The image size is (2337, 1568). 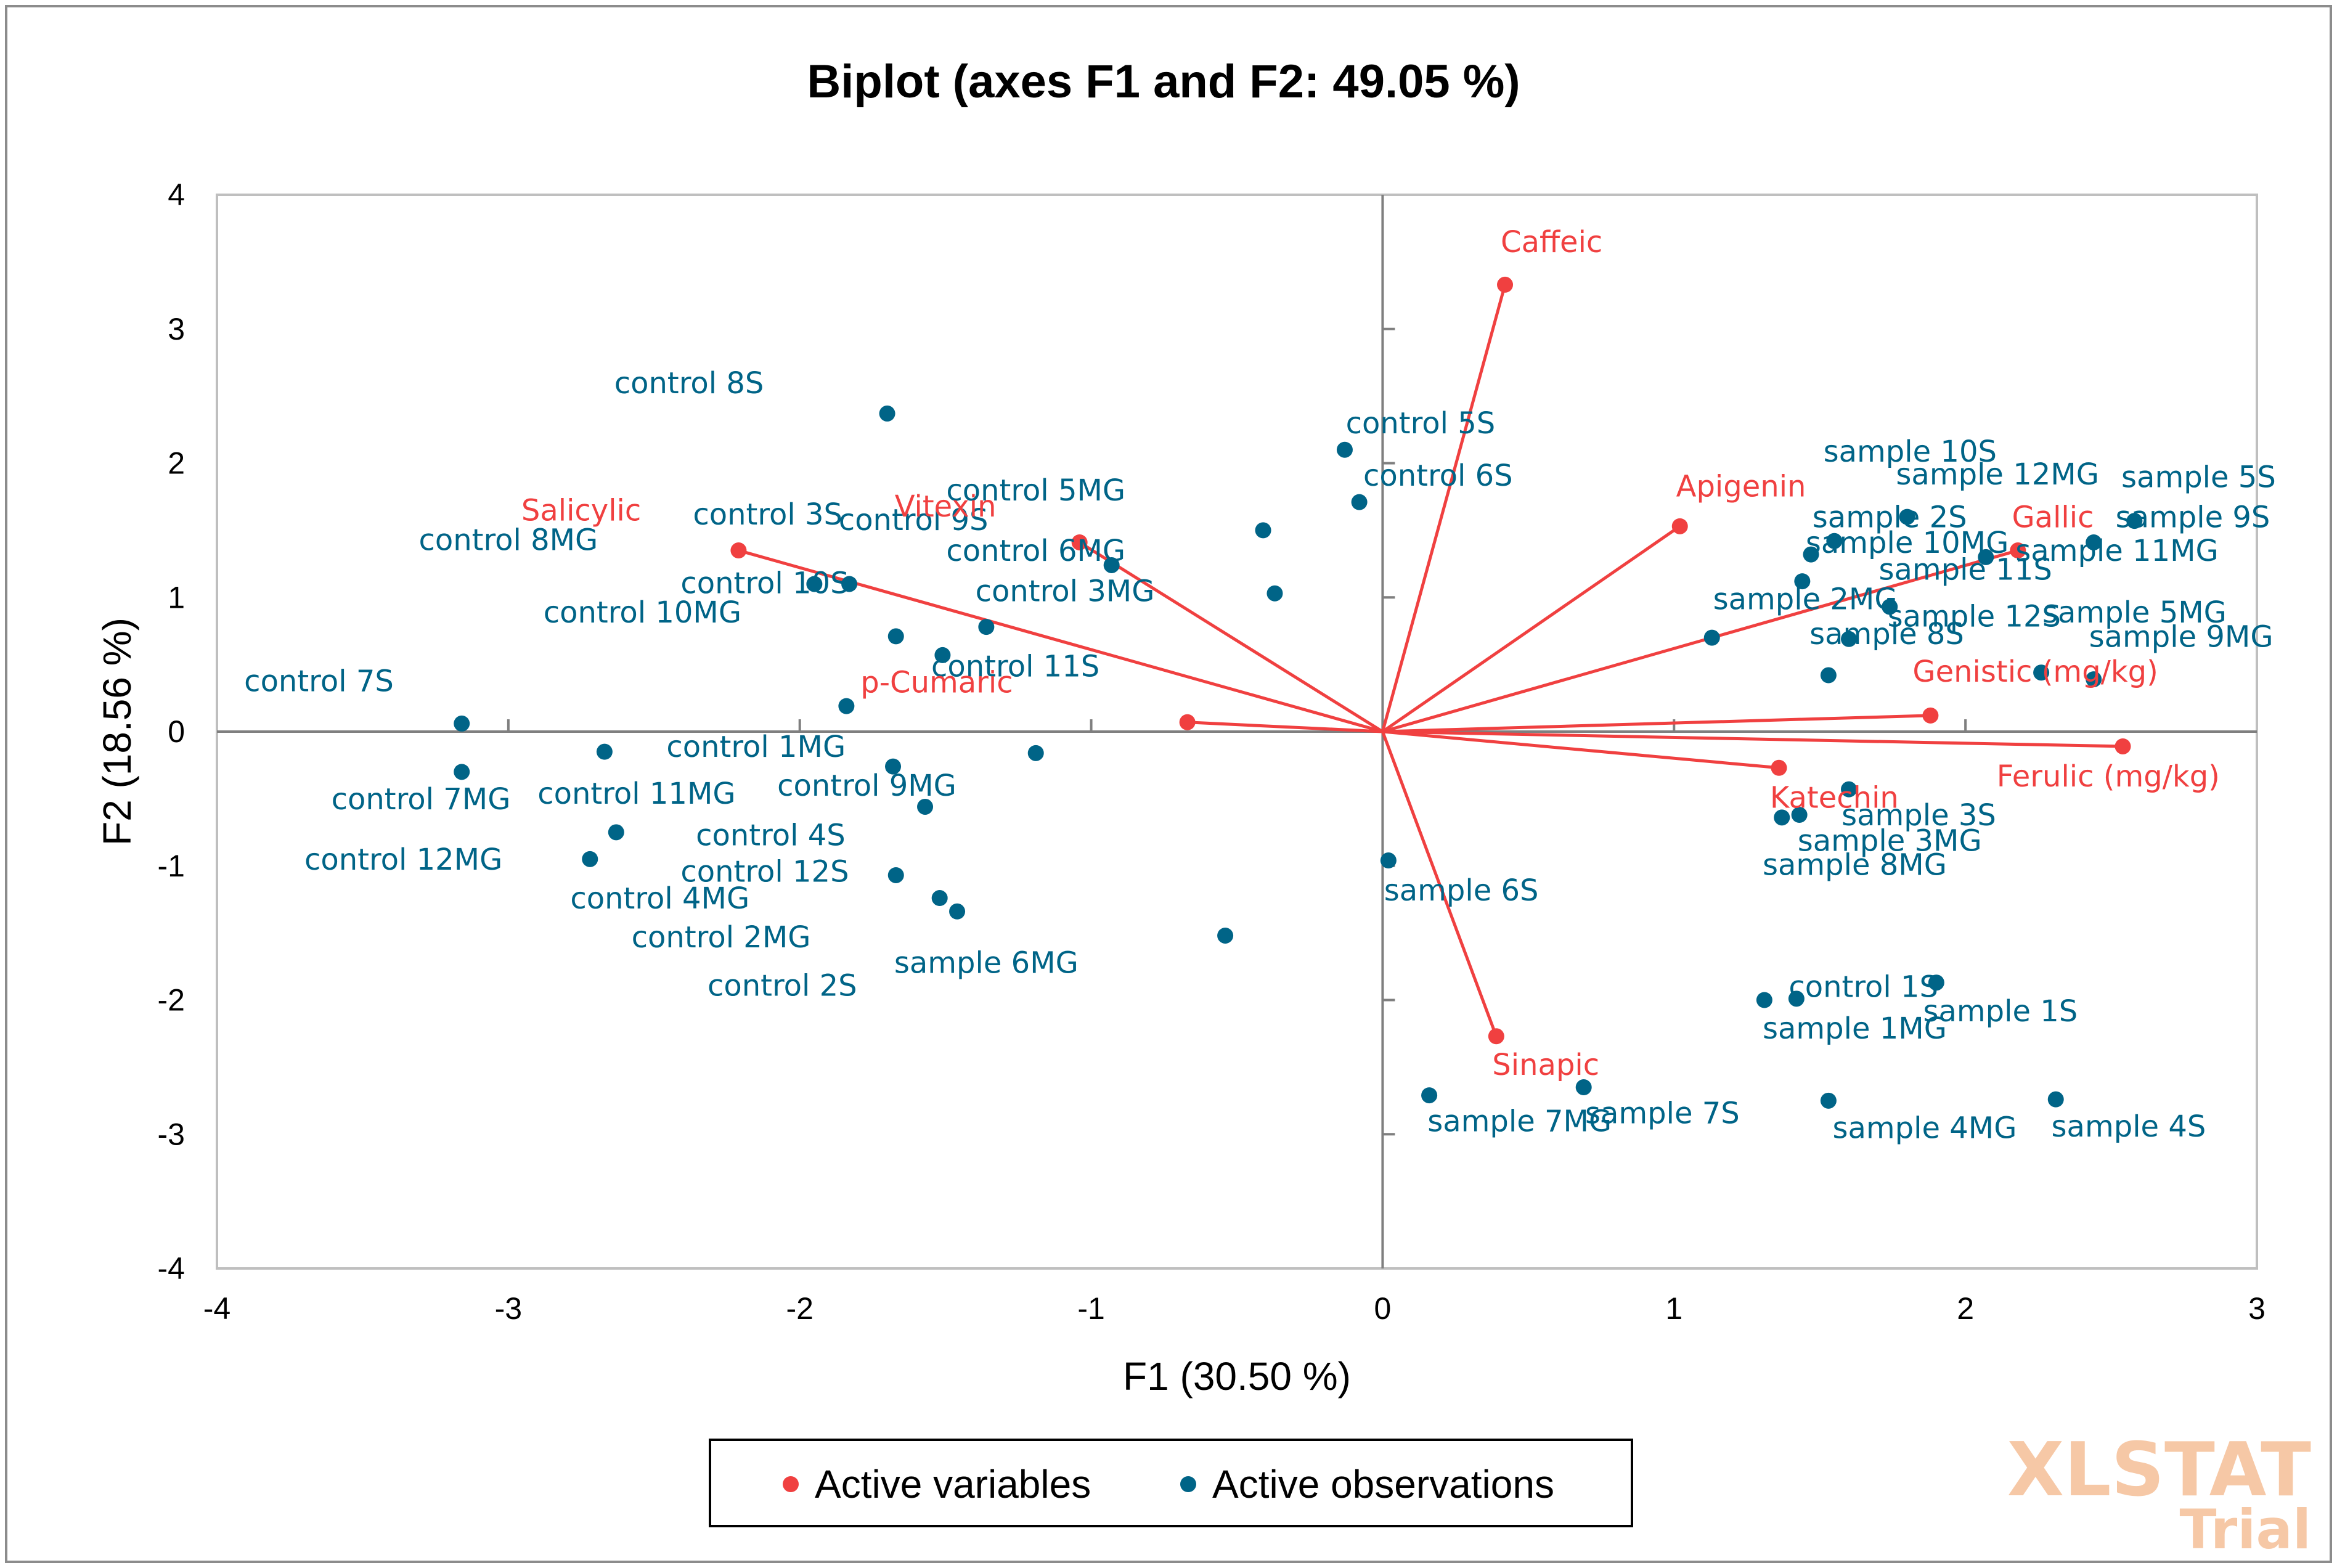 I want to click on observation-point-sample-7s, so click(x=1583, y=1087).